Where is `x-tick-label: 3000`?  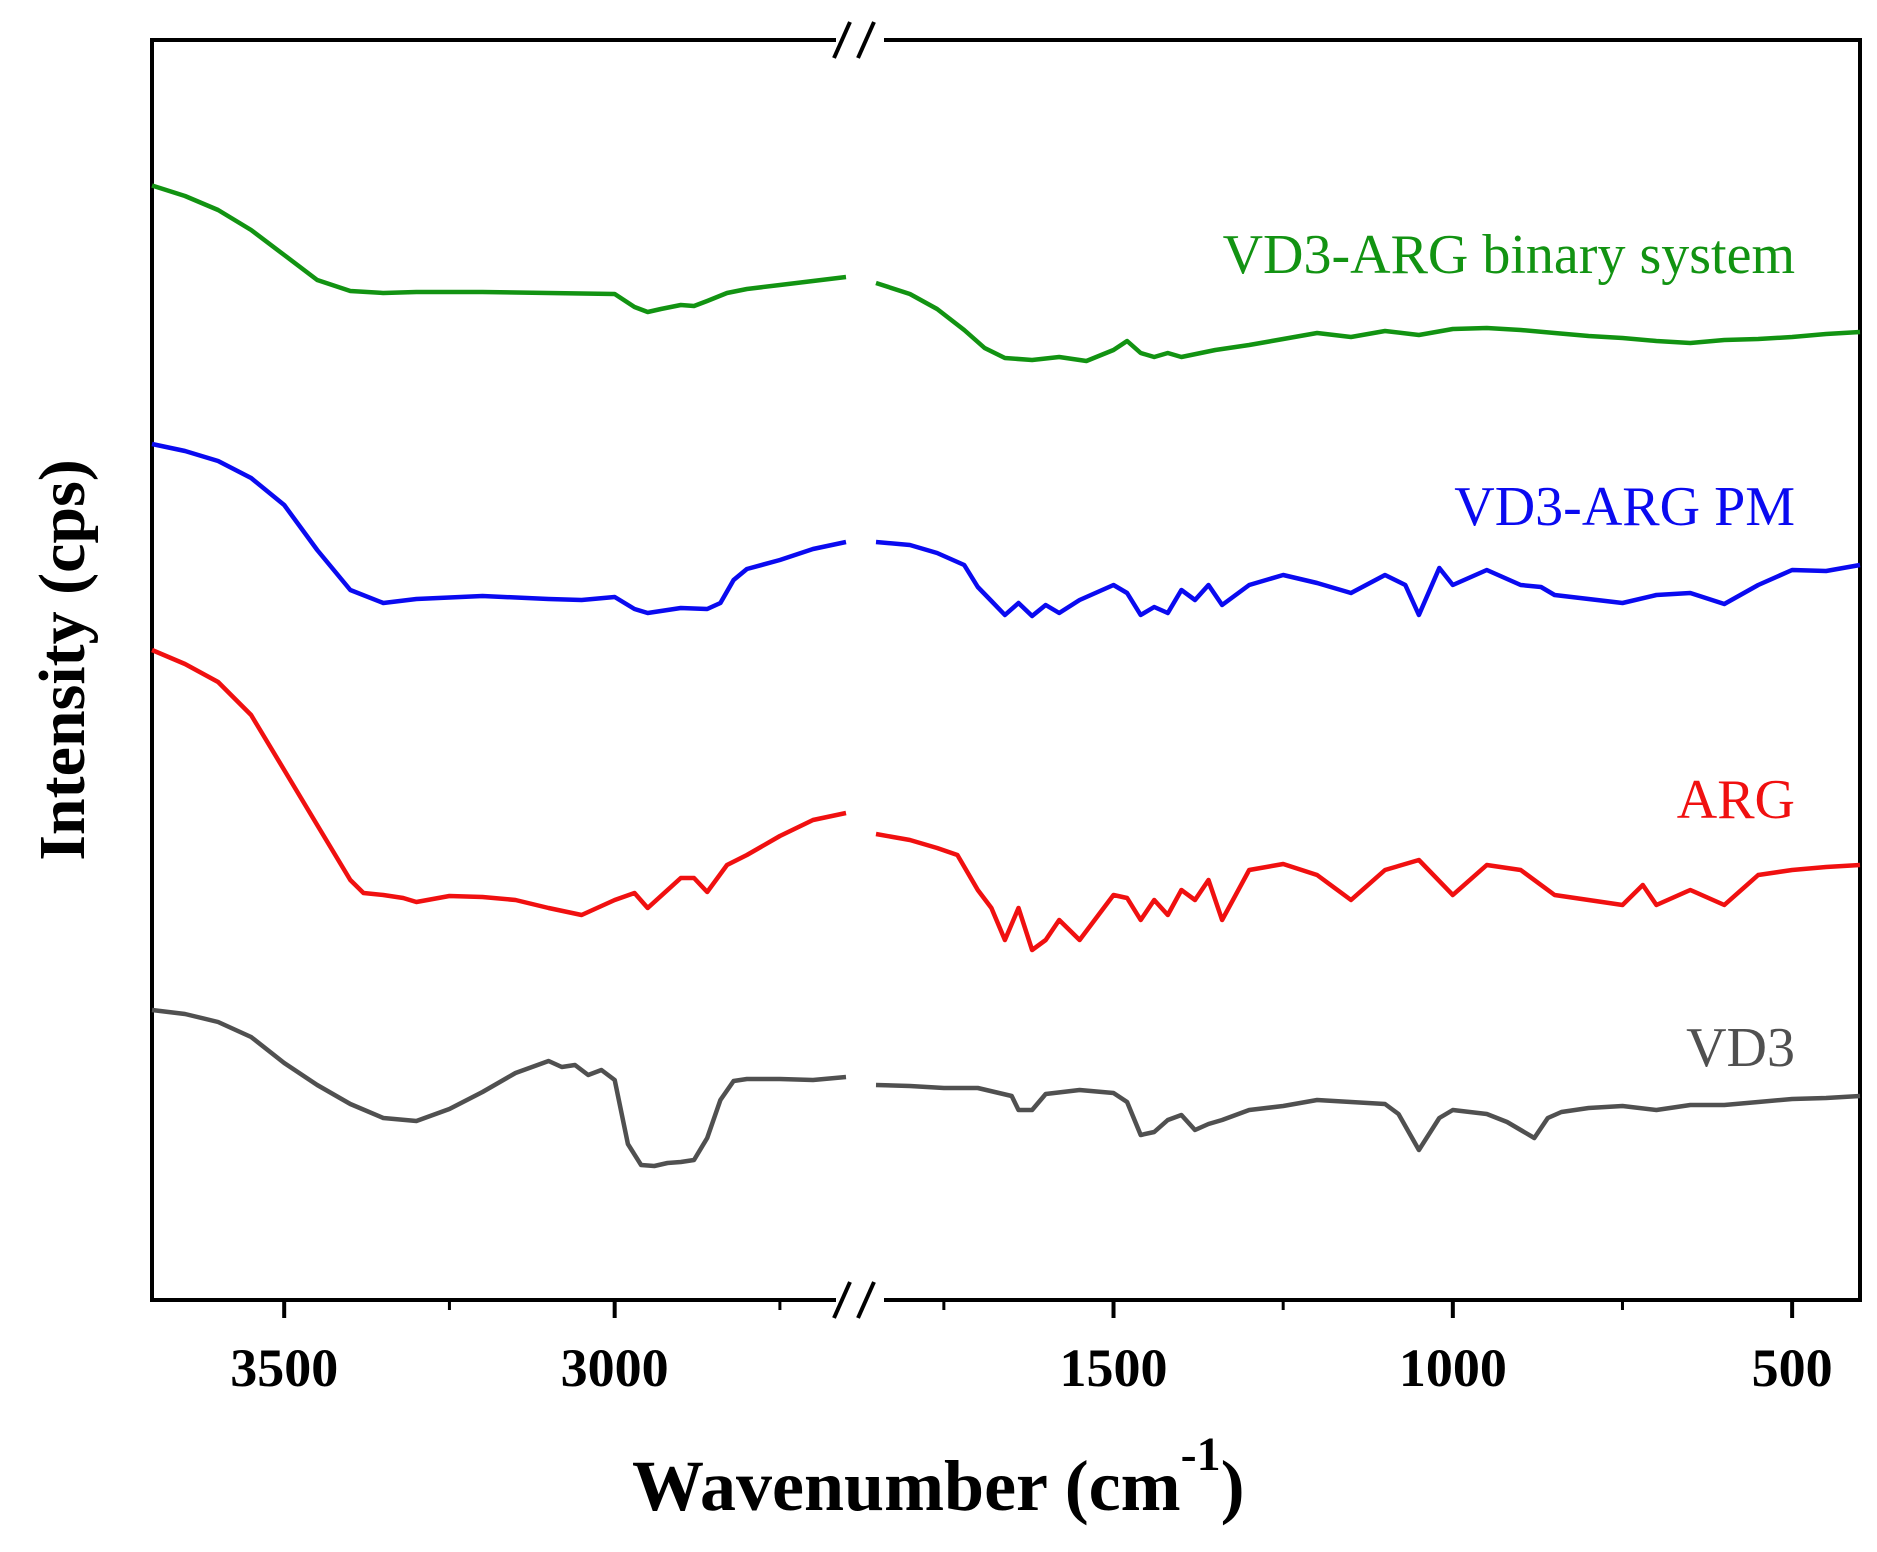 x-tick-label: 3000 is located at coordinates (615, 1368).